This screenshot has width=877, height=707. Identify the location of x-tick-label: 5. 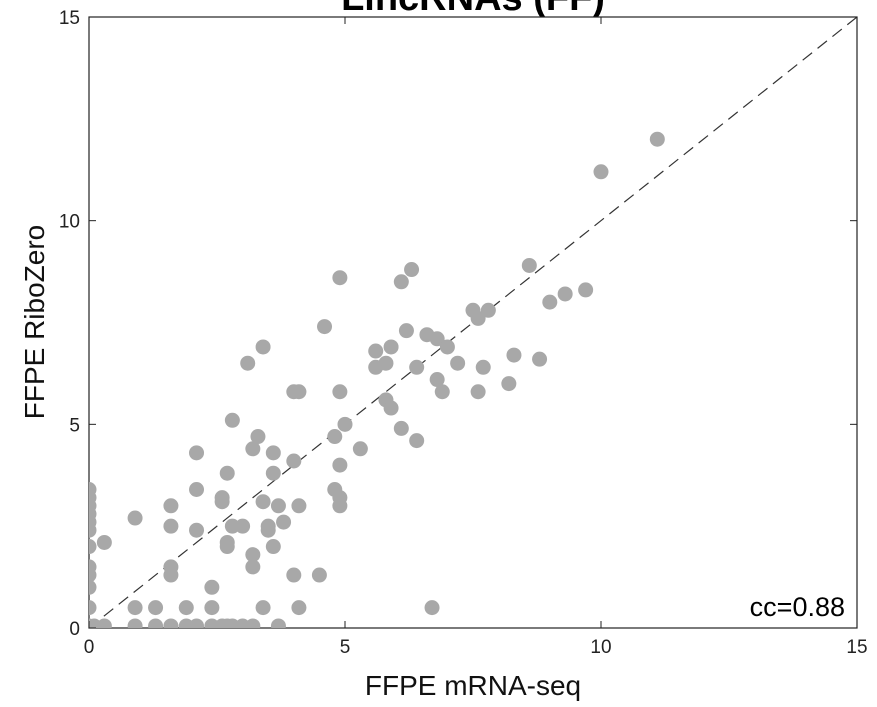
(345, 647).